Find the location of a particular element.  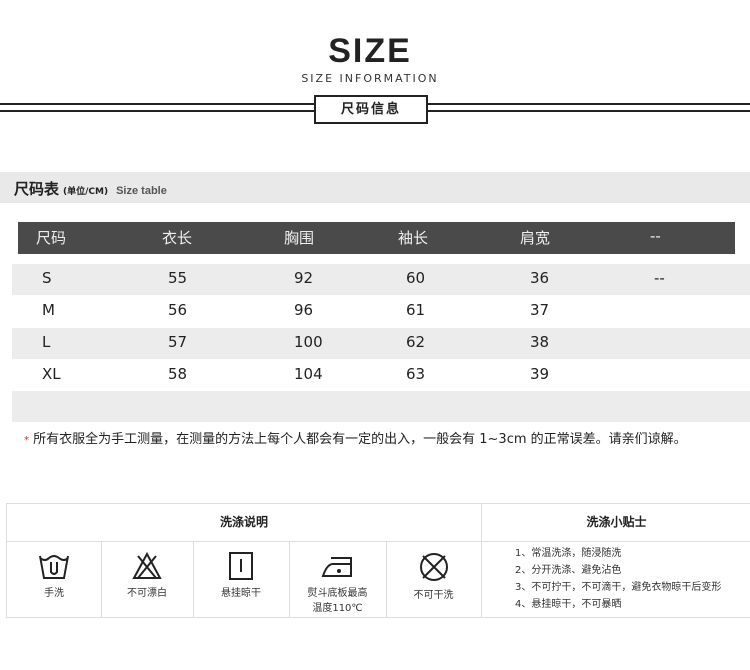

table-row-empty is located at coordinates (381, 406).